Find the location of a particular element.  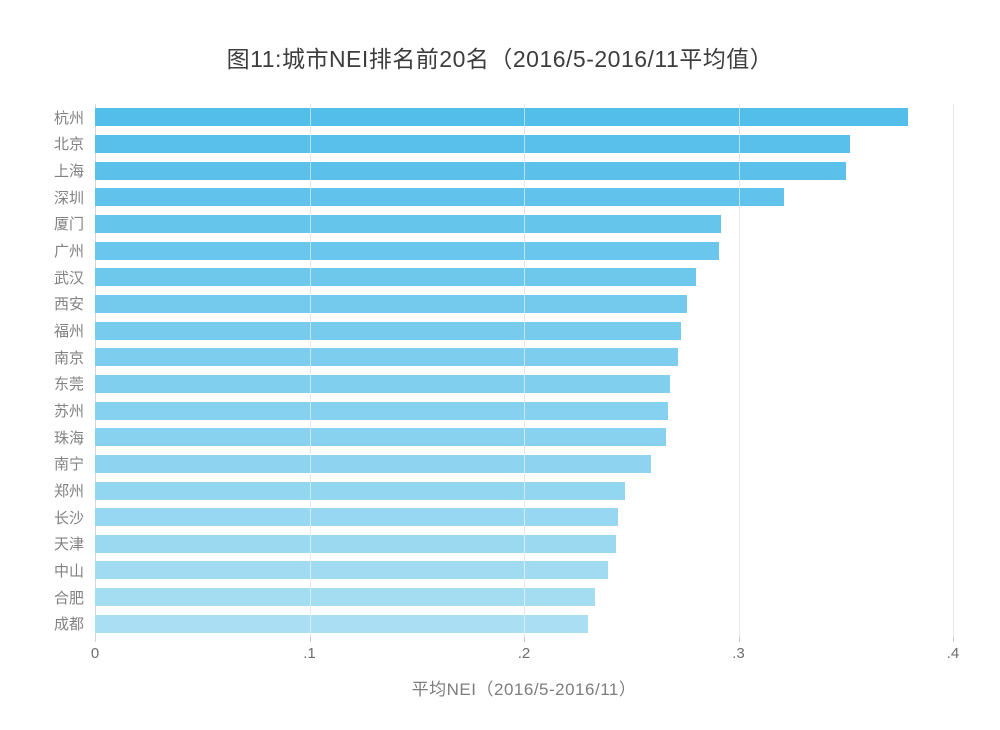

city-label: 成都 is located at coordinates (68, 625).